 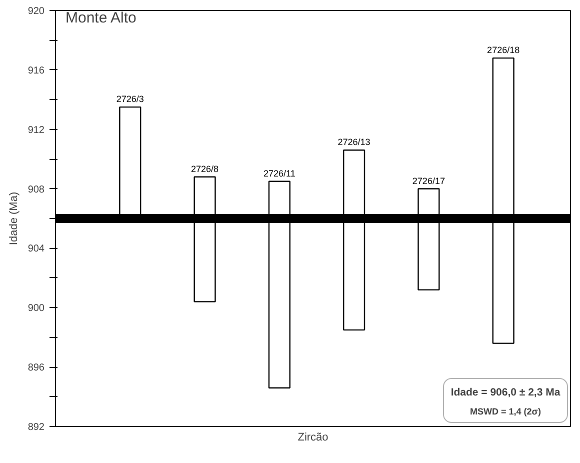 What do you see at coordinates (279, 173) in the screenshot?
I see `x-tick-label: 2726/11` at bounding box center [279, 173].